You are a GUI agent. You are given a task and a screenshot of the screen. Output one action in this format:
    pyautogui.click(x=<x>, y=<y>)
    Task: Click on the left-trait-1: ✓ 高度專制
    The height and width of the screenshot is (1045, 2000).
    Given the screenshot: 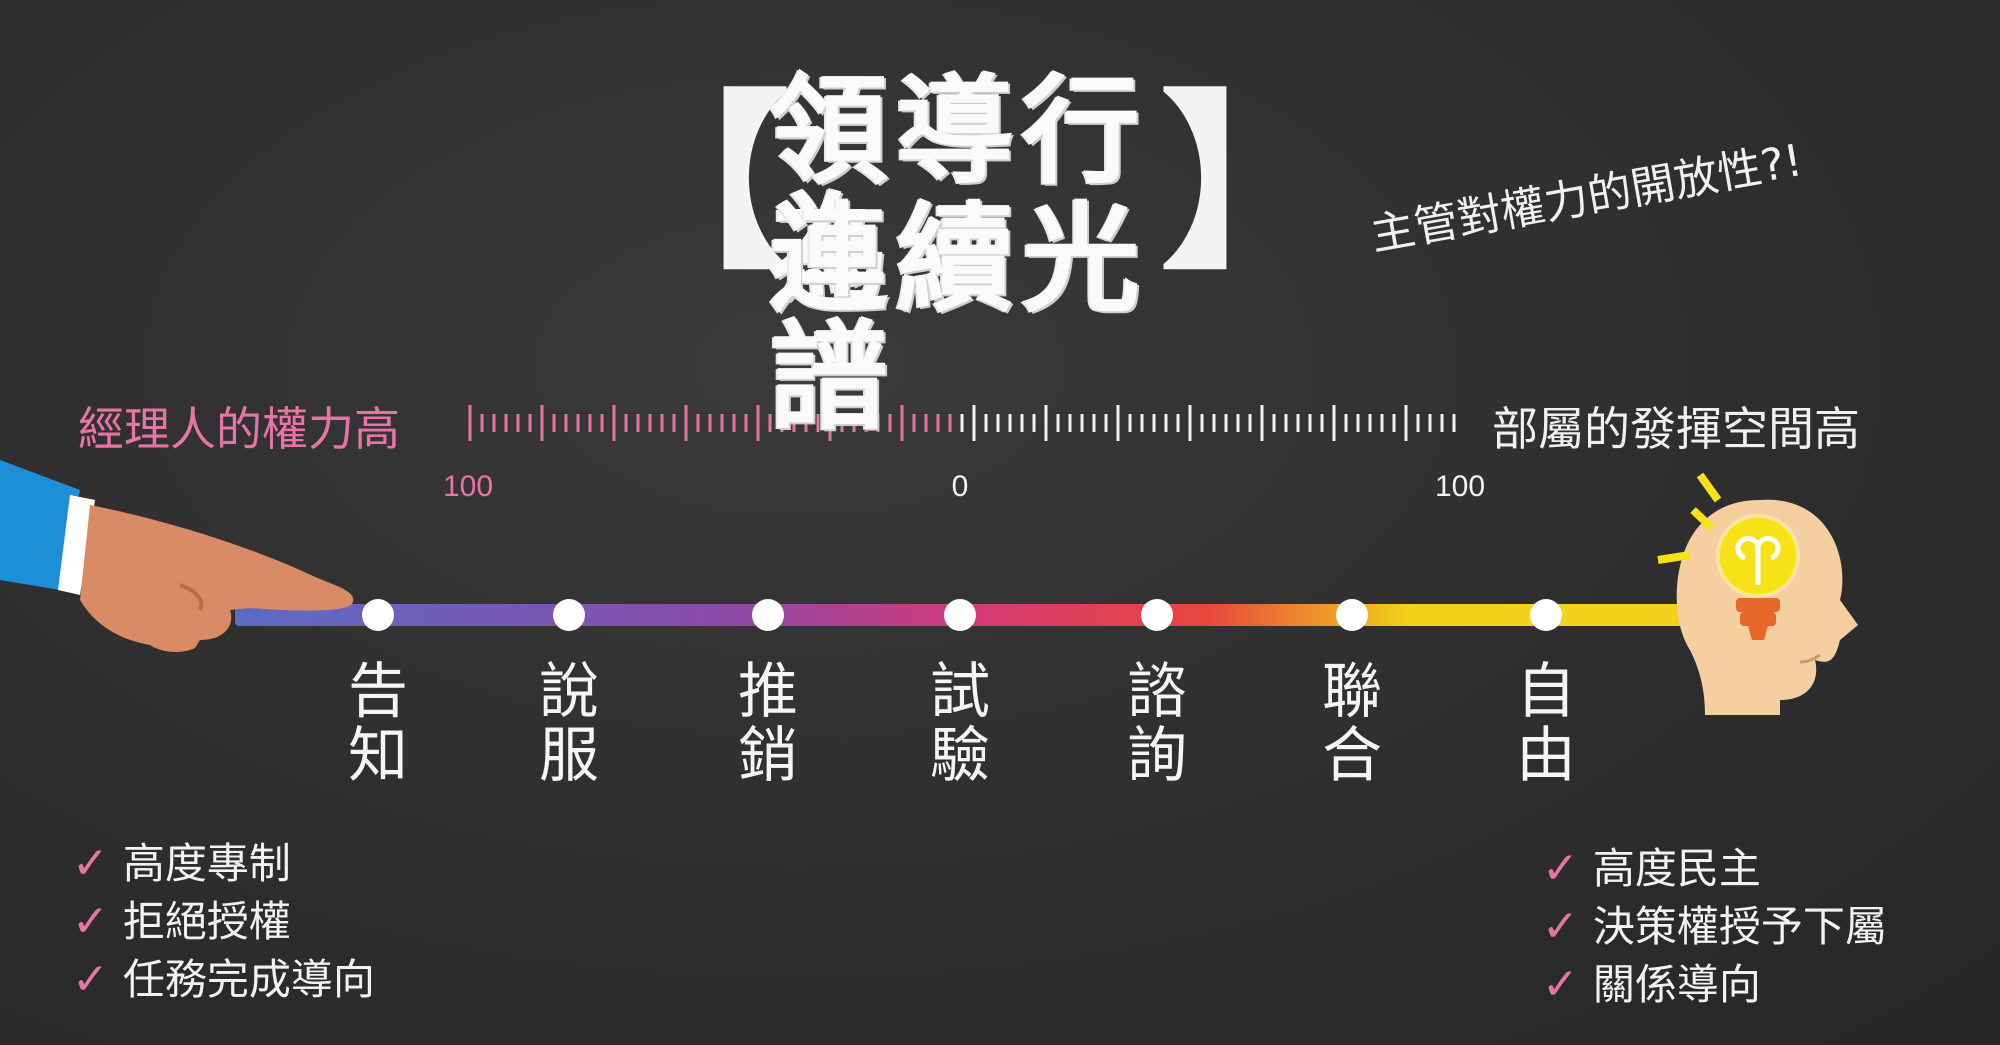 What is the action you would take?
    pyautogui.click(x=181, y=864)
    